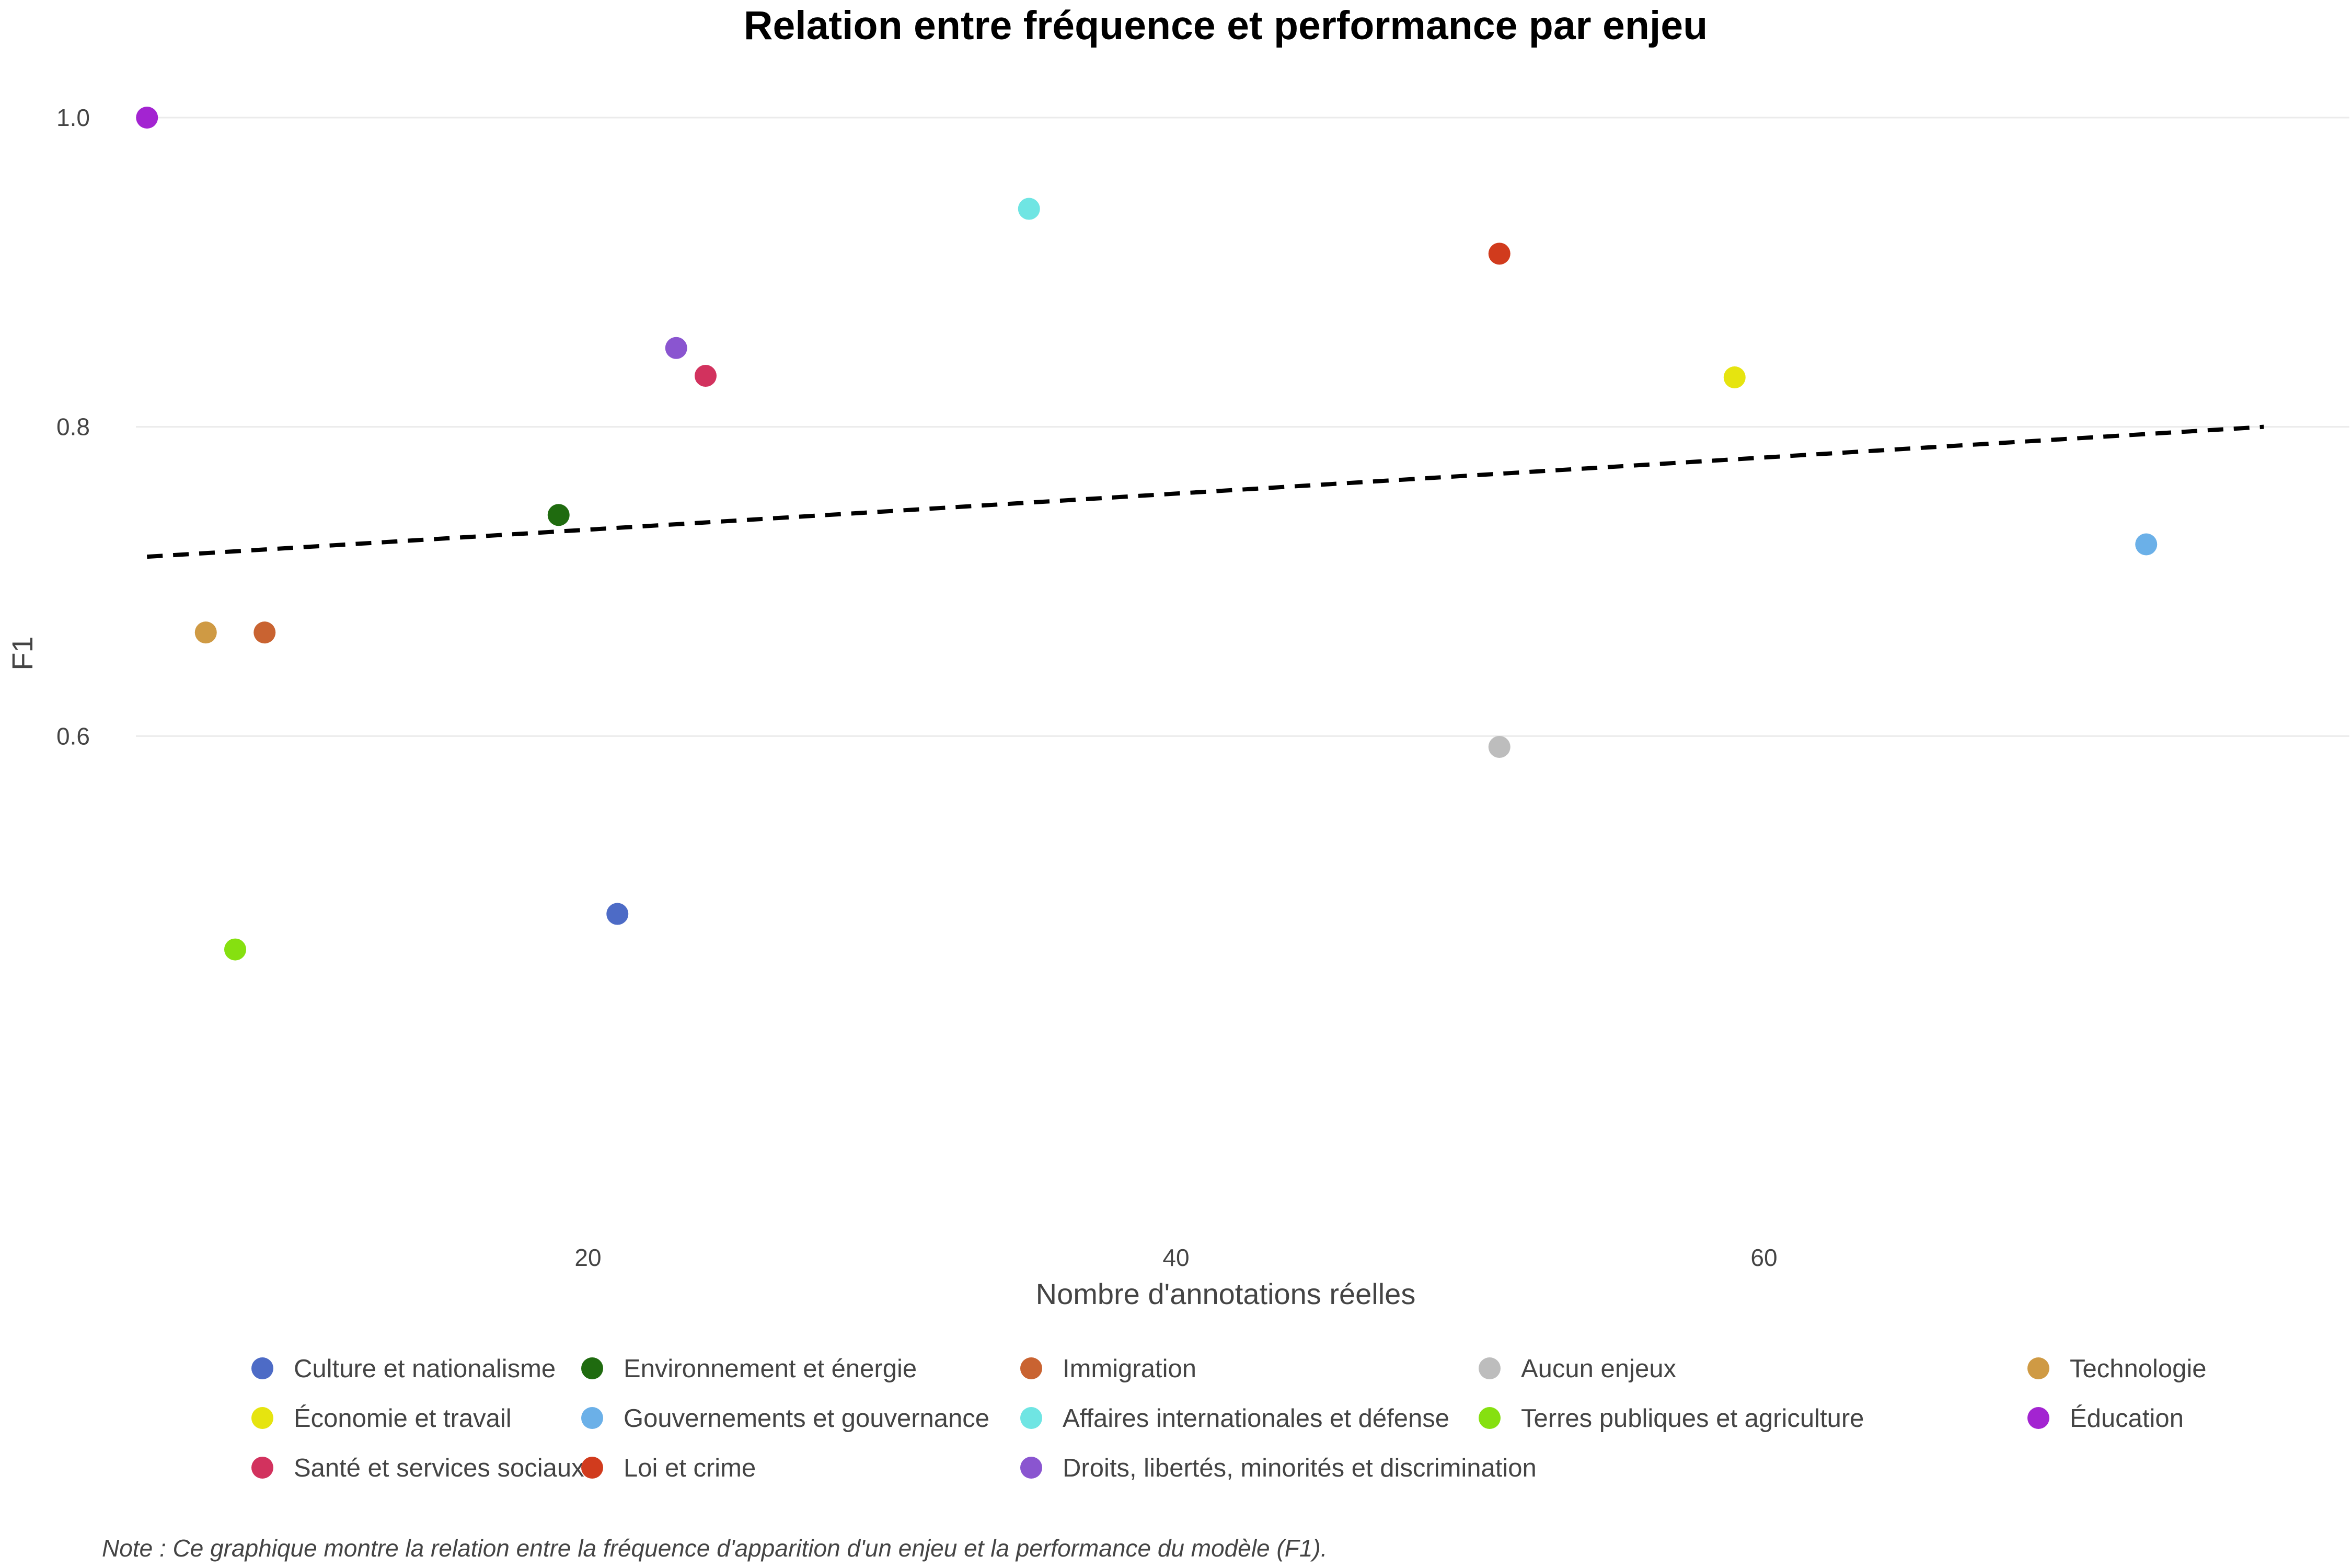  I want to click on legend-label: Gouvernements et gouvernance, so click(806, 1418).